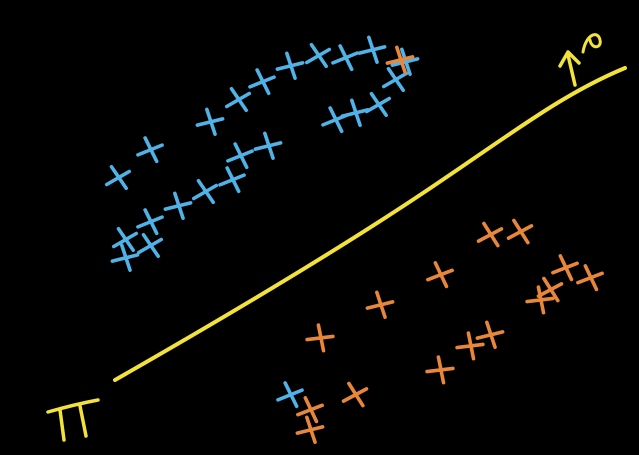 The height and width of the screenshot is (455, 639). I want to click on pi-glyph, so click(73, 420).